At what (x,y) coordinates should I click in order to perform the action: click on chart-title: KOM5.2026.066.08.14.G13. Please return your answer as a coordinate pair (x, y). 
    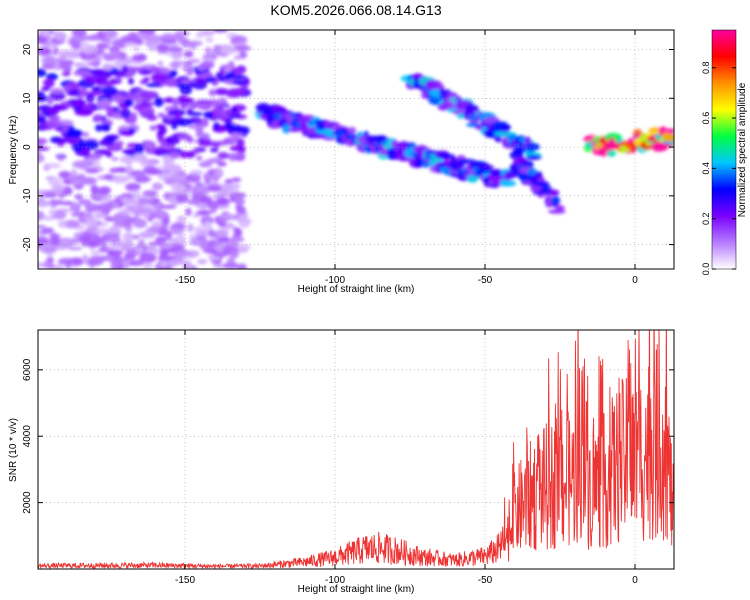
    Looking at the image, I should click on (355, 10).